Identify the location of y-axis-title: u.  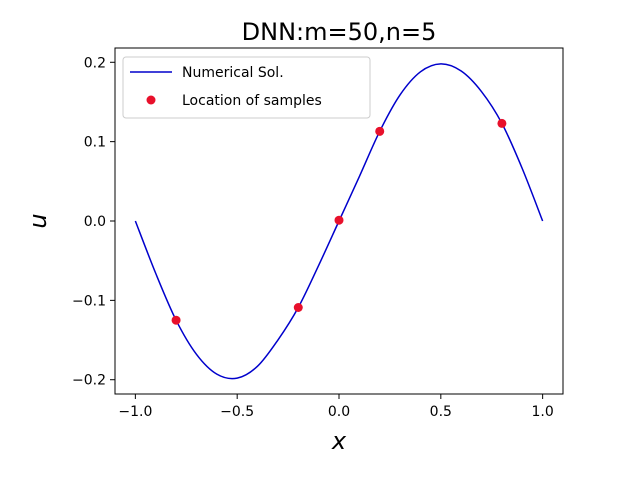
(38, 220).